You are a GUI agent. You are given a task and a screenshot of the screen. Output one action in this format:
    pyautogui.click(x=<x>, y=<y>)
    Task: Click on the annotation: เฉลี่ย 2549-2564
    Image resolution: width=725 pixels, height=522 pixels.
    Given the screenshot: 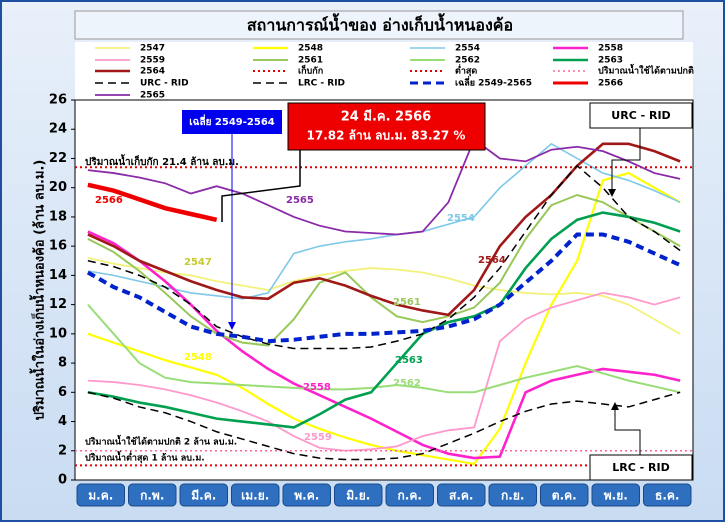 What is the action you would take?
    pyautogui.click(x=232, y=121)
    